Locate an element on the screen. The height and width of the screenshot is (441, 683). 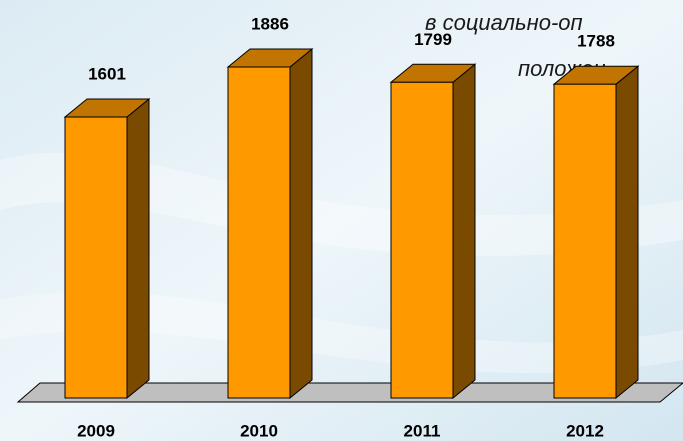
data-label: 1601 is located at coordinates (107, 74).